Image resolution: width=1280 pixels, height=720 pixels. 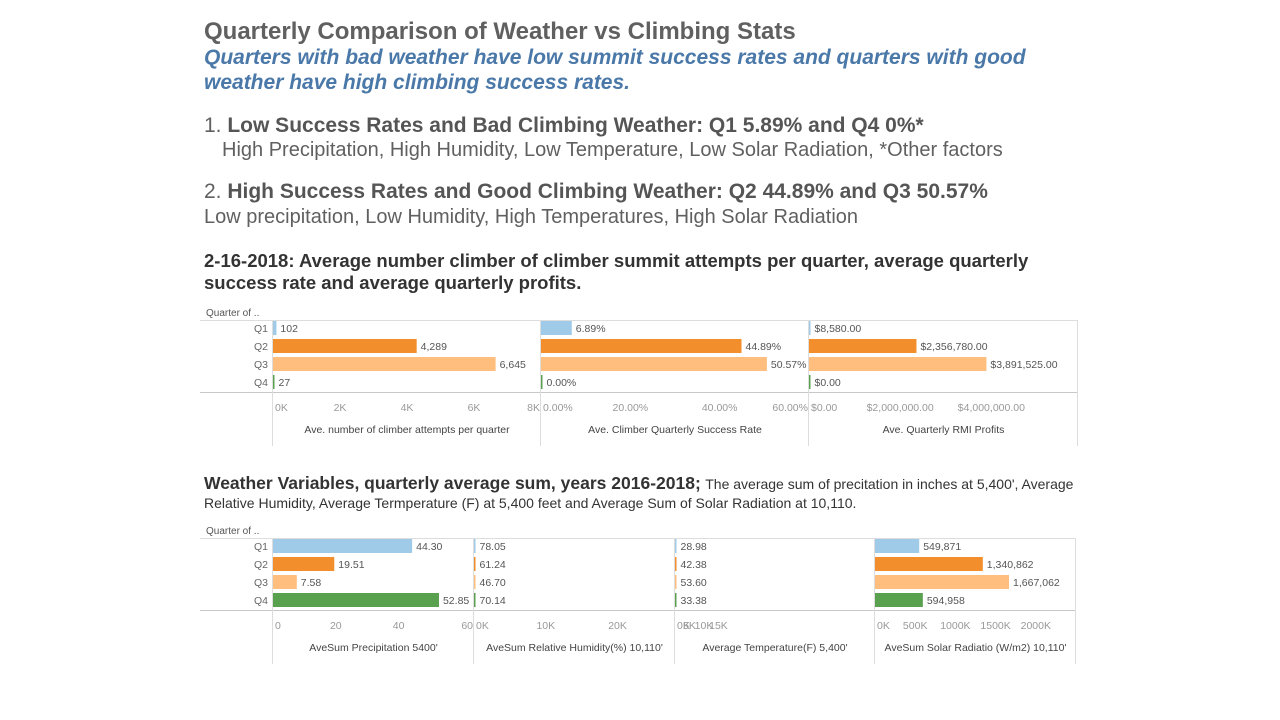 What do you see at coordinates (493, 601) in the screenshot?
I see `weather-avesum-relative-humidity-10-110-value-label-q4: 70.14` at bounding box center [493, 601].